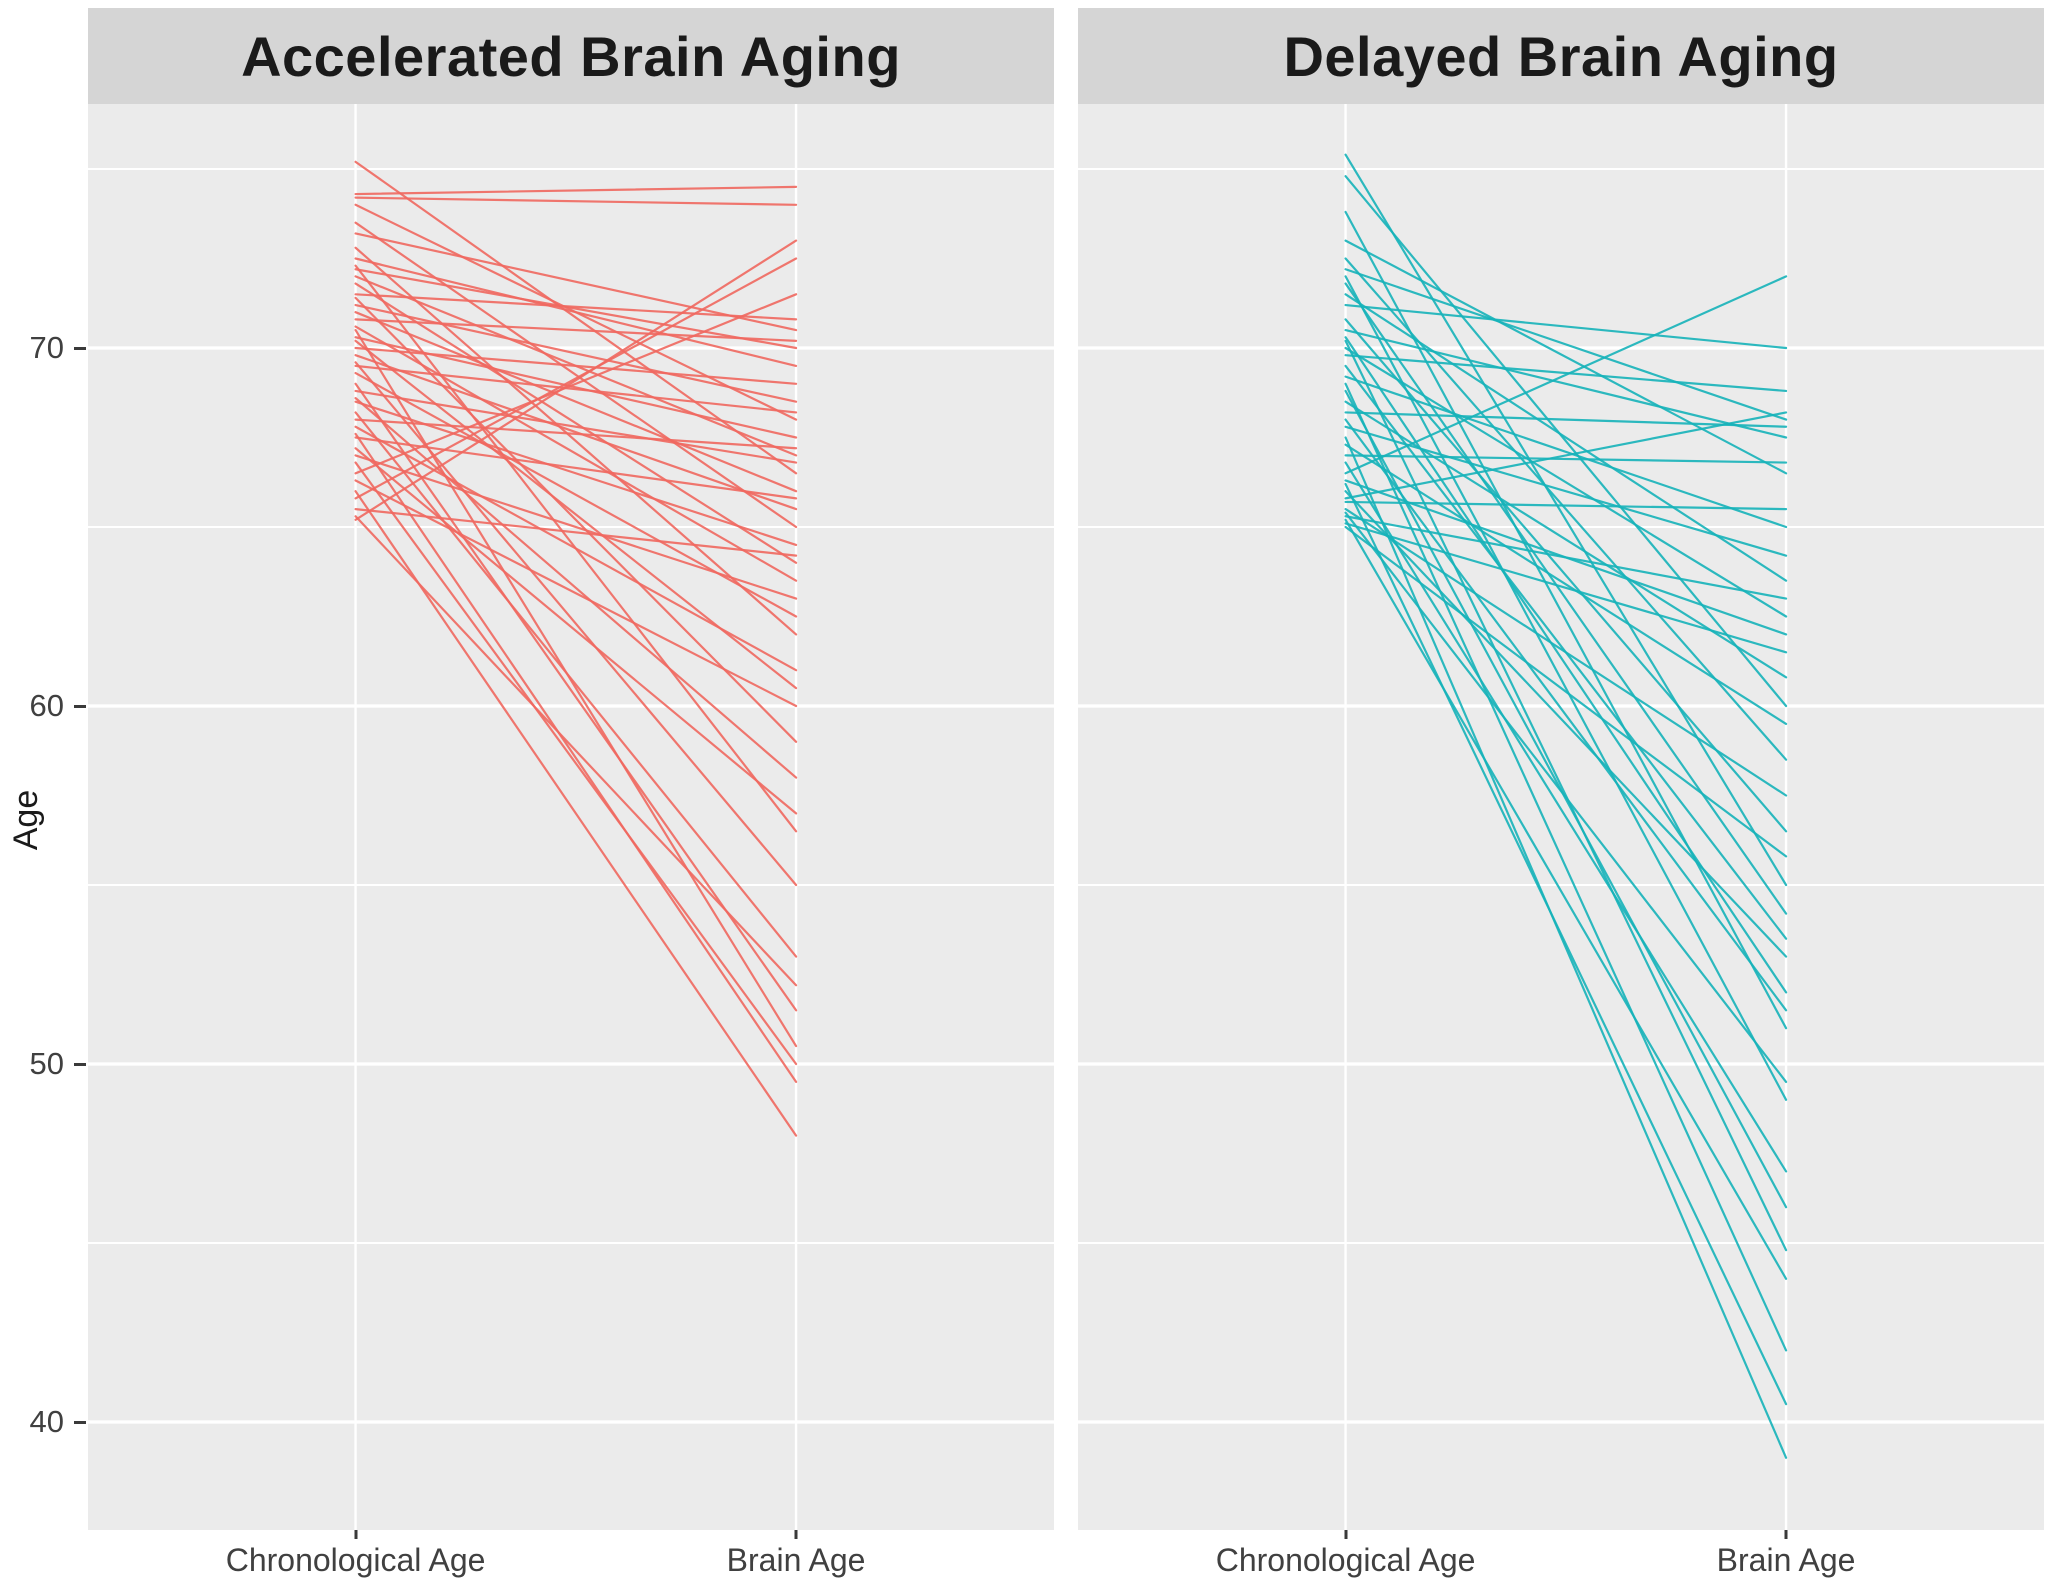 The image size is (2050, 1580). What do you see at coordinates (26, 820) in the screenshot?
I see `y-axis-title: Age` at bounding box center [26, 820].